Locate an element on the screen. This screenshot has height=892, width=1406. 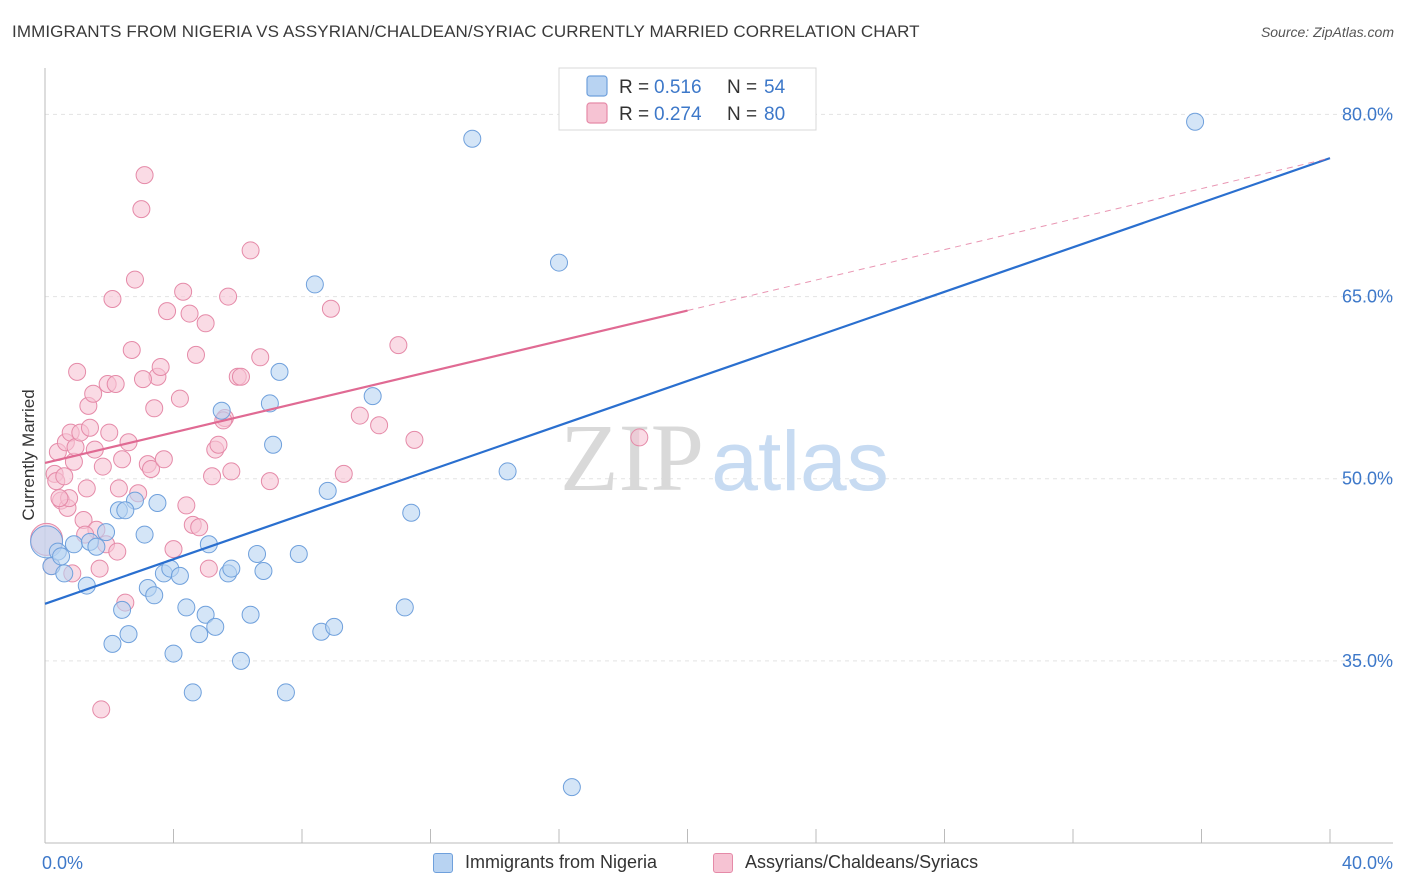
watermark-zip: ZIP is located at coordinates (632, 457).